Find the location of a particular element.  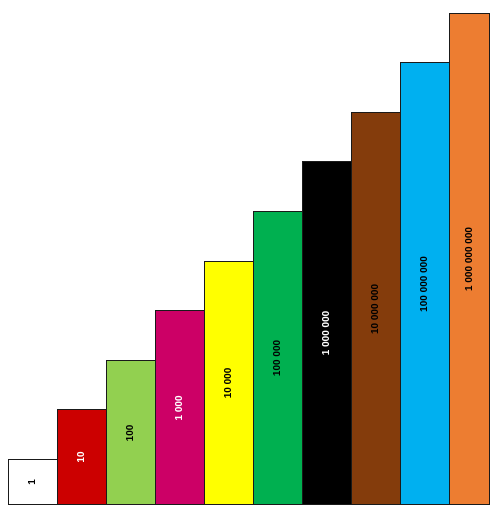

place-value-bar: 1 is located at coordinates (33, 482).